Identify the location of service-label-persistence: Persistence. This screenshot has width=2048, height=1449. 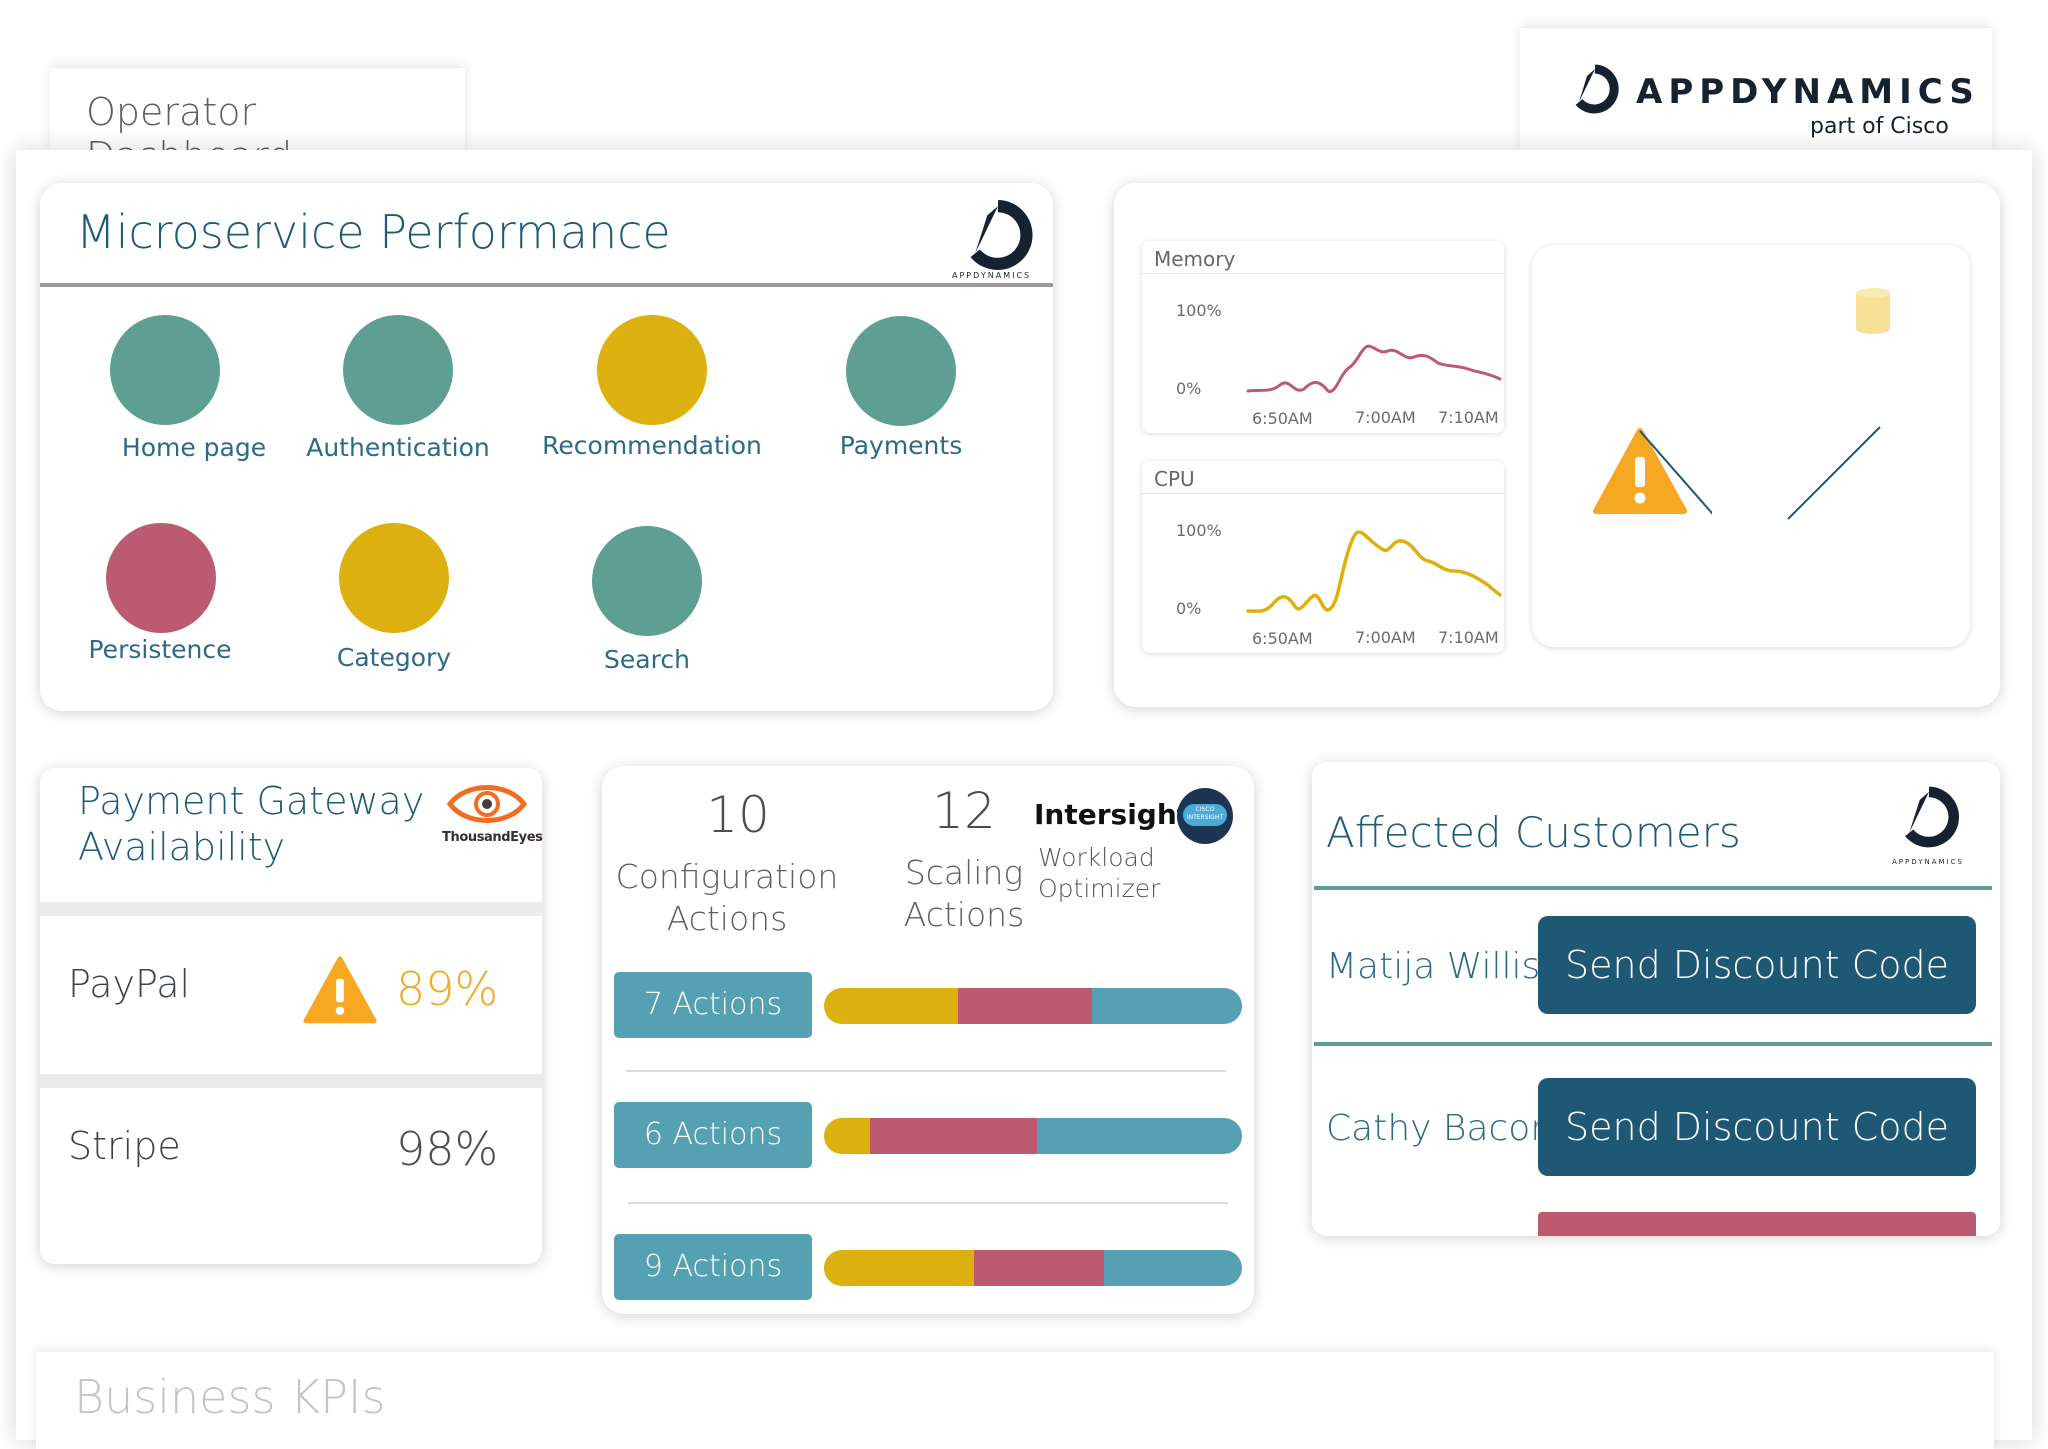
(160, 649).